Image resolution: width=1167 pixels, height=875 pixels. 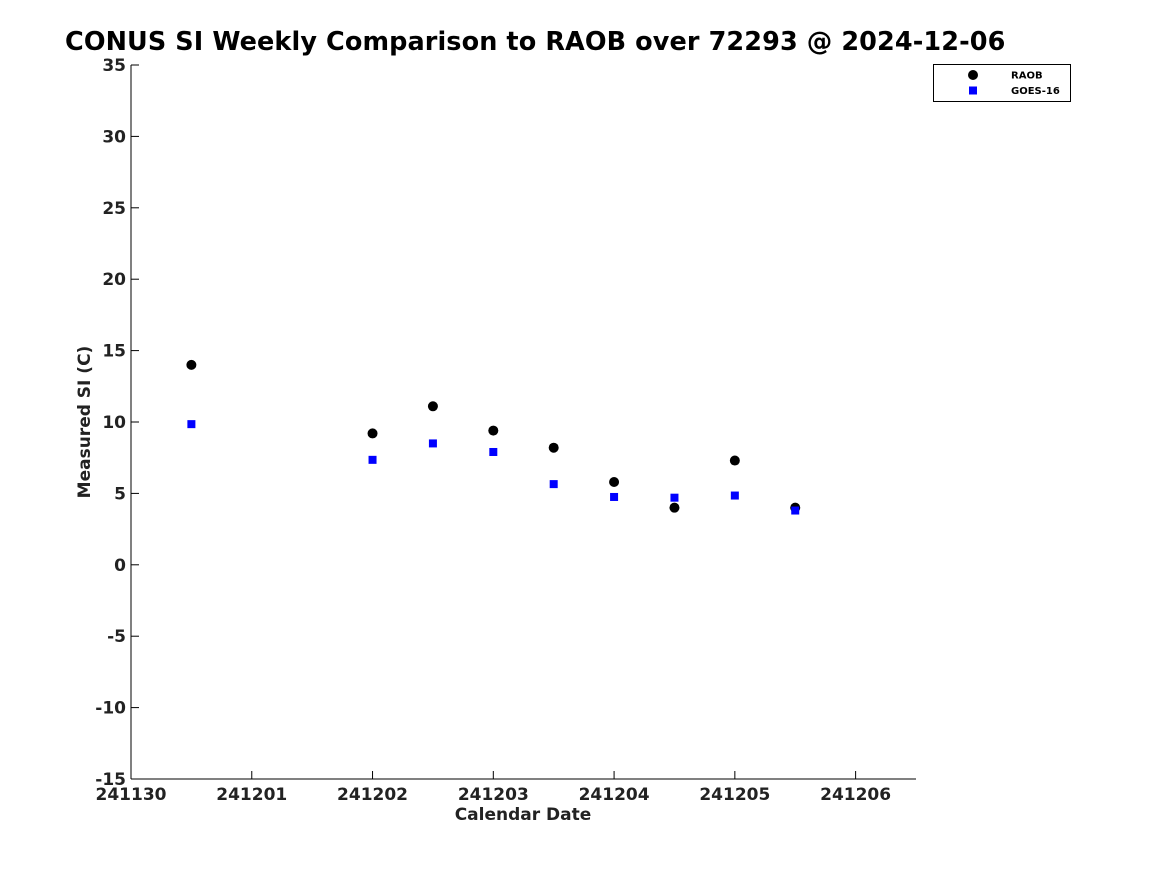 What do you see at coordinates (114, 137) in the screenshot?
I see `y-tick-label: 30` at bounding box center [114, 137].